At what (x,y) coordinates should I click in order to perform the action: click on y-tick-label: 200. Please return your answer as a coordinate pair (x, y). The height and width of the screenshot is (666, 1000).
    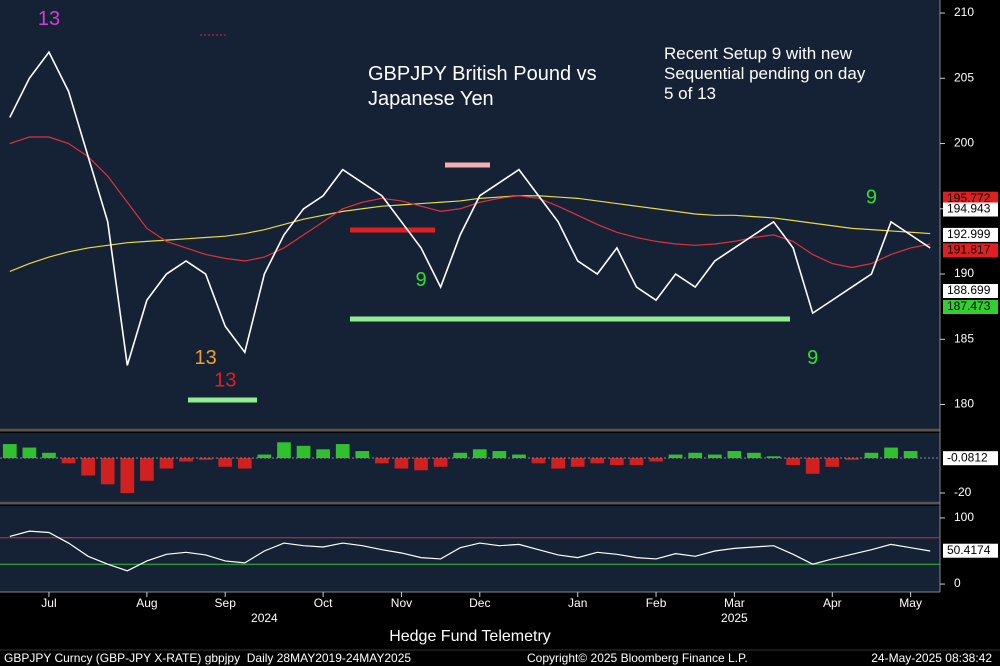
    Looking at the image, I should click on (964, 143).